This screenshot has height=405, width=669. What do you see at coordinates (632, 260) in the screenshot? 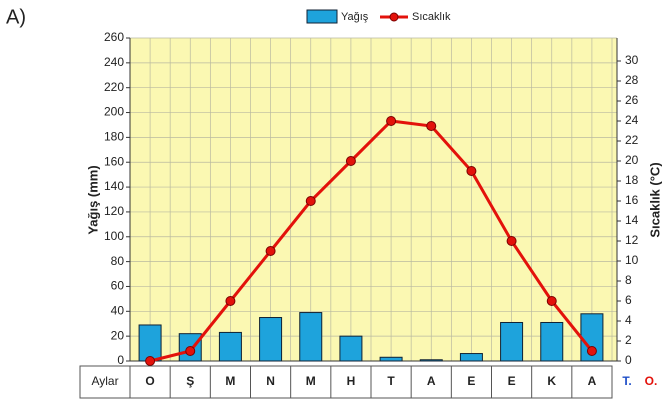
I see `y2-tick-label: 10` at bounding box center [632, 260].